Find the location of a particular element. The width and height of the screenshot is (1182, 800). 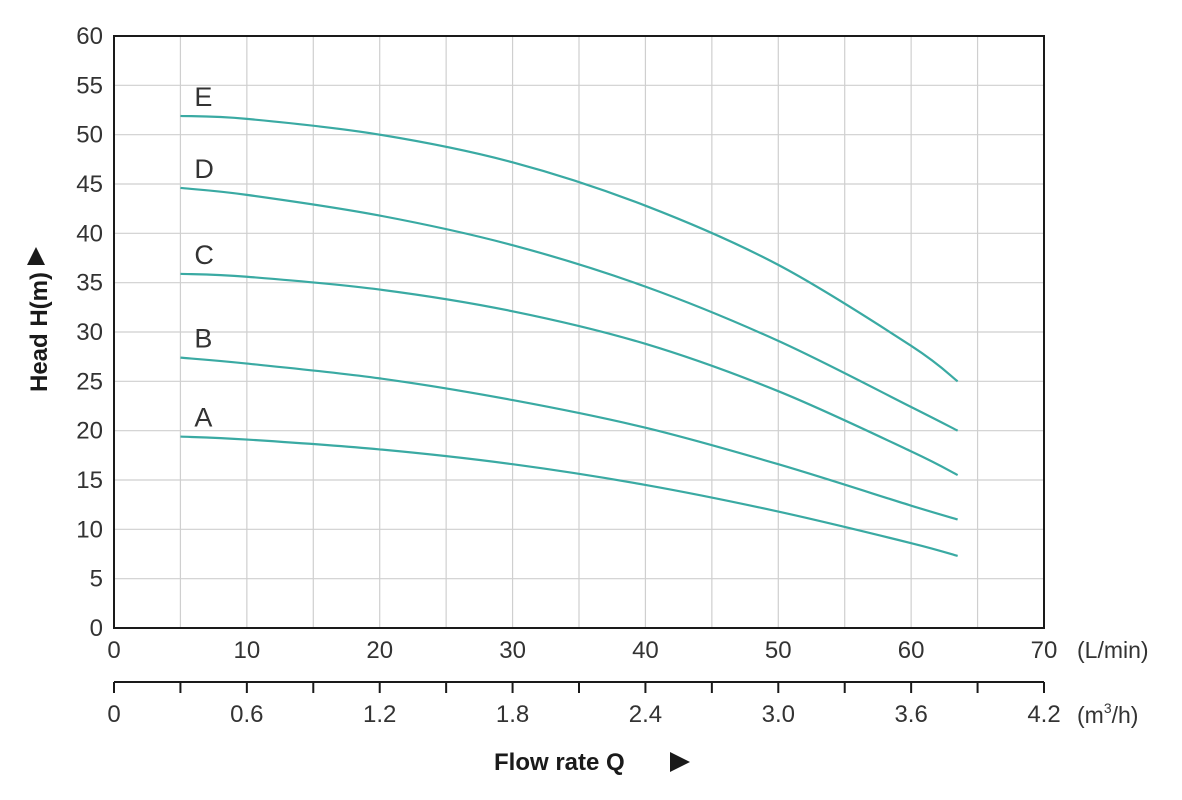

curve-labels: A B C D E is located at coordinates (204, 257).